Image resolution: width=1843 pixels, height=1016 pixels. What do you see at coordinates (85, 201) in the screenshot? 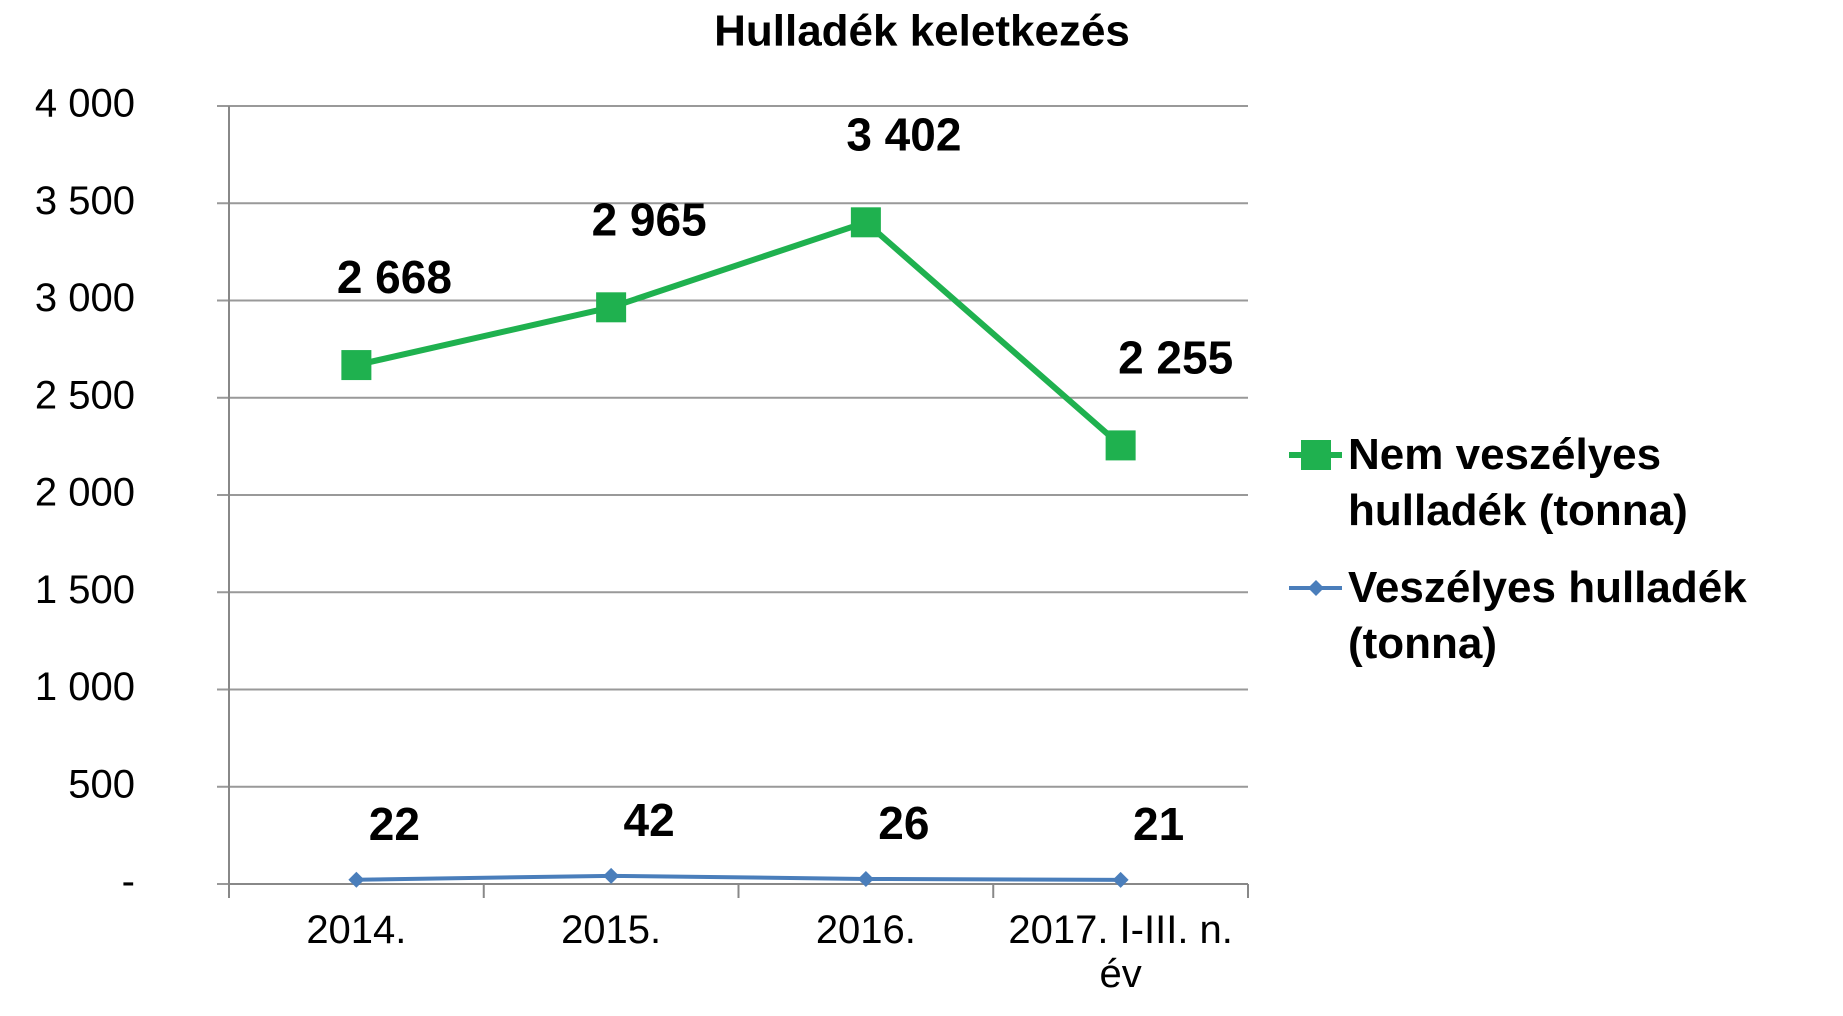
I see `y-tick-label: 3 500` at bounding box center [85, 201].